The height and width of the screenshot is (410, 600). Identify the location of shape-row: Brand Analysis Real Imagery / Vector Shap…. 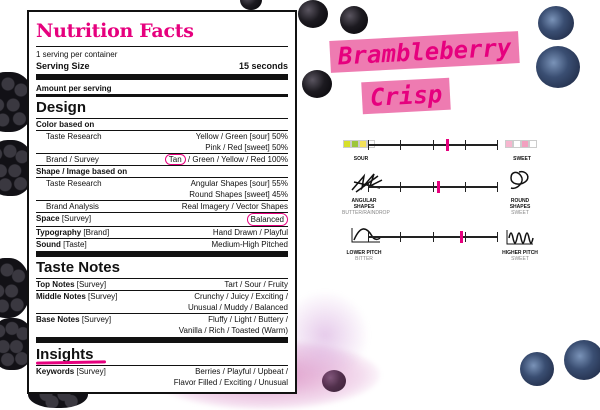
(162, 206).